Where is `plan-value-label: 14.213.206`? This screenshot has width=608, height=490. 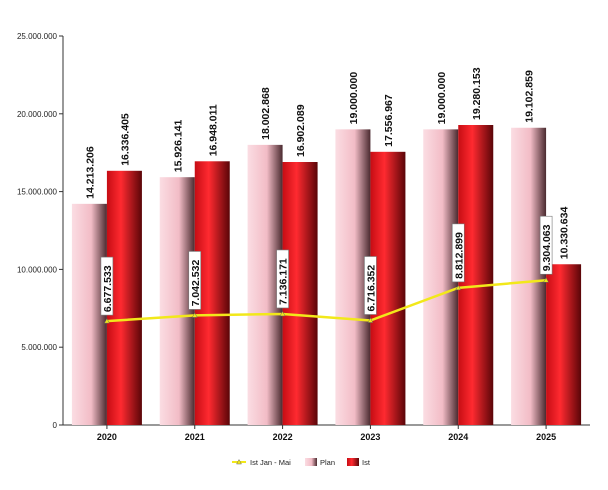 plan-value-label: 14.213.206 is located at coordinates (90, 172).